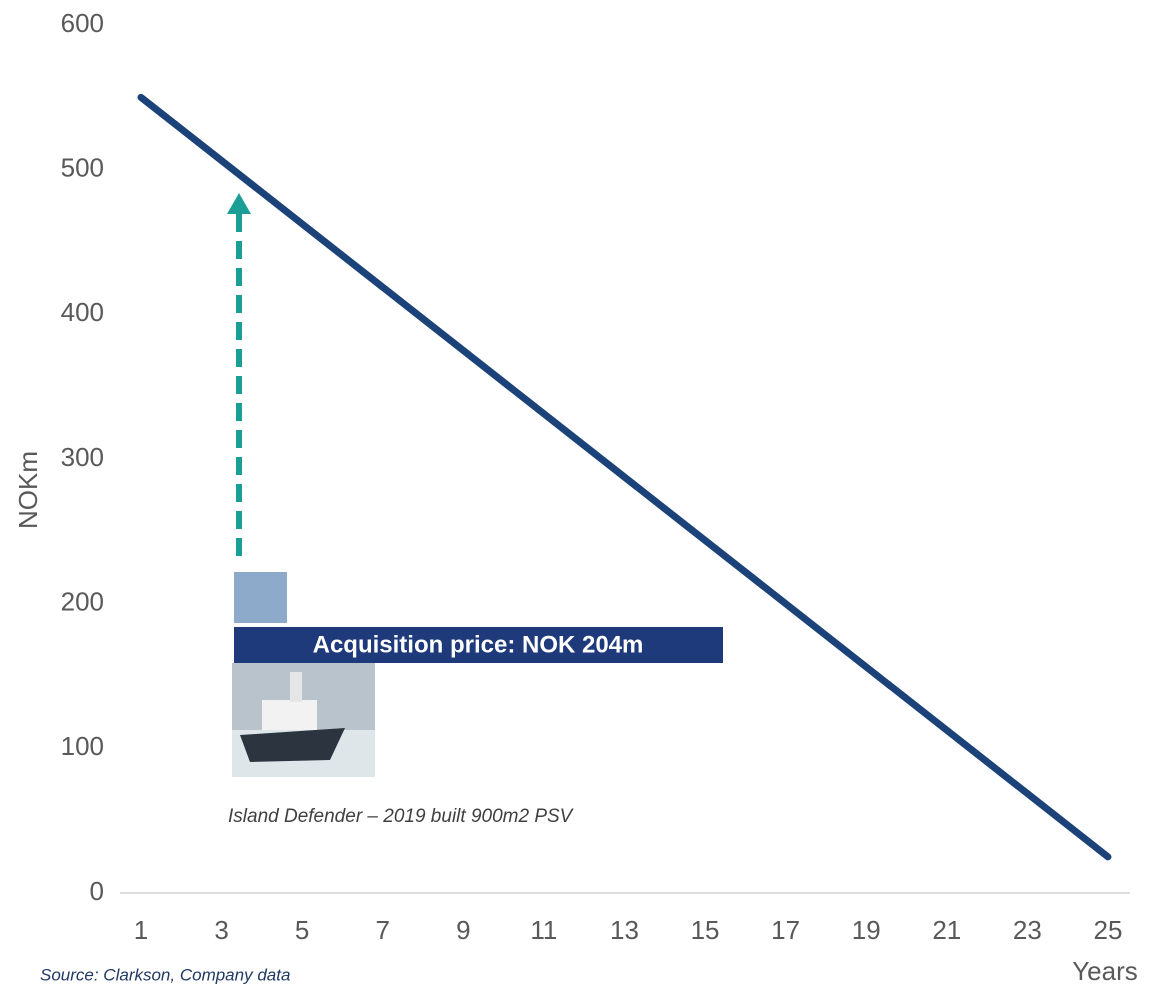 Image resolution: width=1155 pixels, height=988 pixels. What do you see at coordinates (785, 930) in the screenshot?
I see `x-tick-label: 17` at bounding box center [785, 930].